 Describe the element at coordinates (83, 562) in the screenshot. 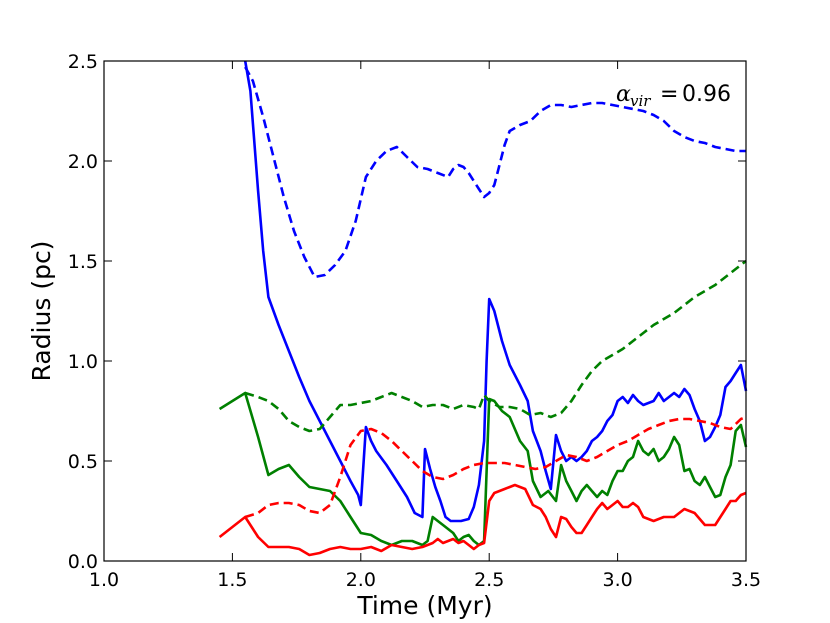

I see `y-tick-label-0: 0.0` at that location.